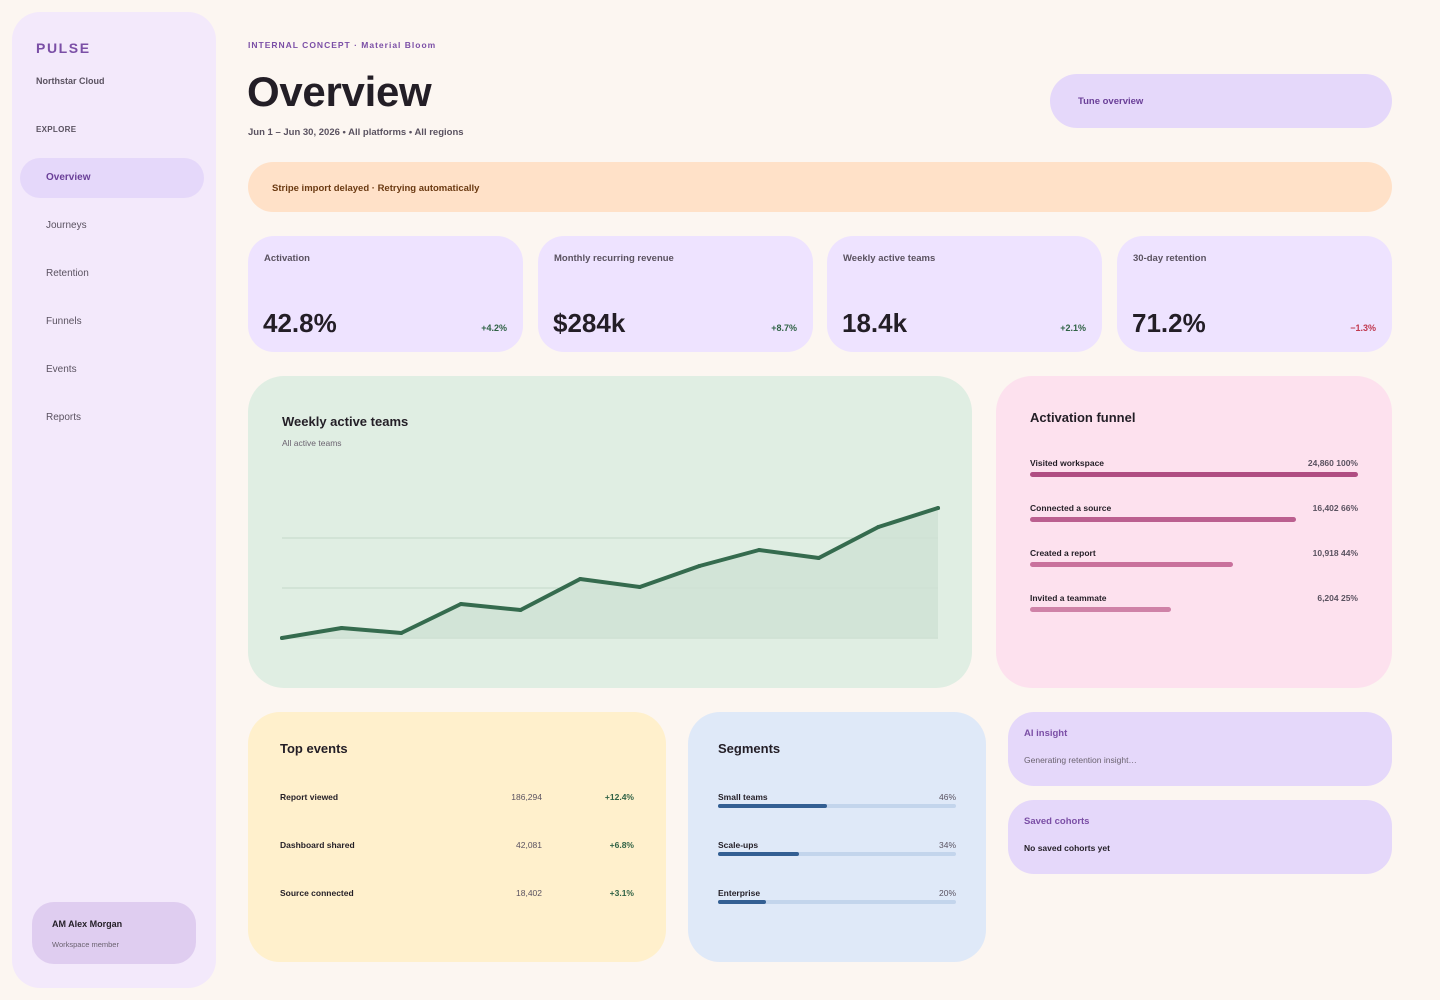 The image size is (1440, 1000). What do you see at coordinates (1057, 821) in the screenshot?
I see `saved-cohorts-title: Saved cohorts` at bounding box center [1057, 821].